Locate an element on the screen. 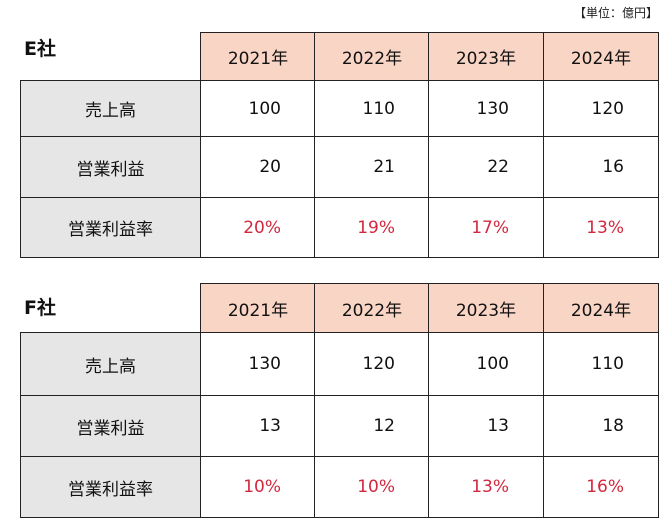 This screenshot has height=528, width=670. value-cell: 20% is located at coordinates (258, 227).